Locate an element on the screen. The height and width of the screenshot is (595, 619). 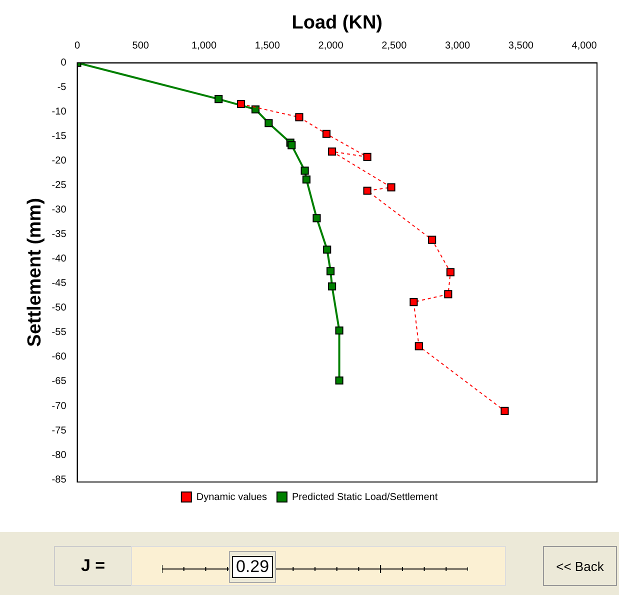
y-tick-label: -20 is located at coordinates (59, 161).